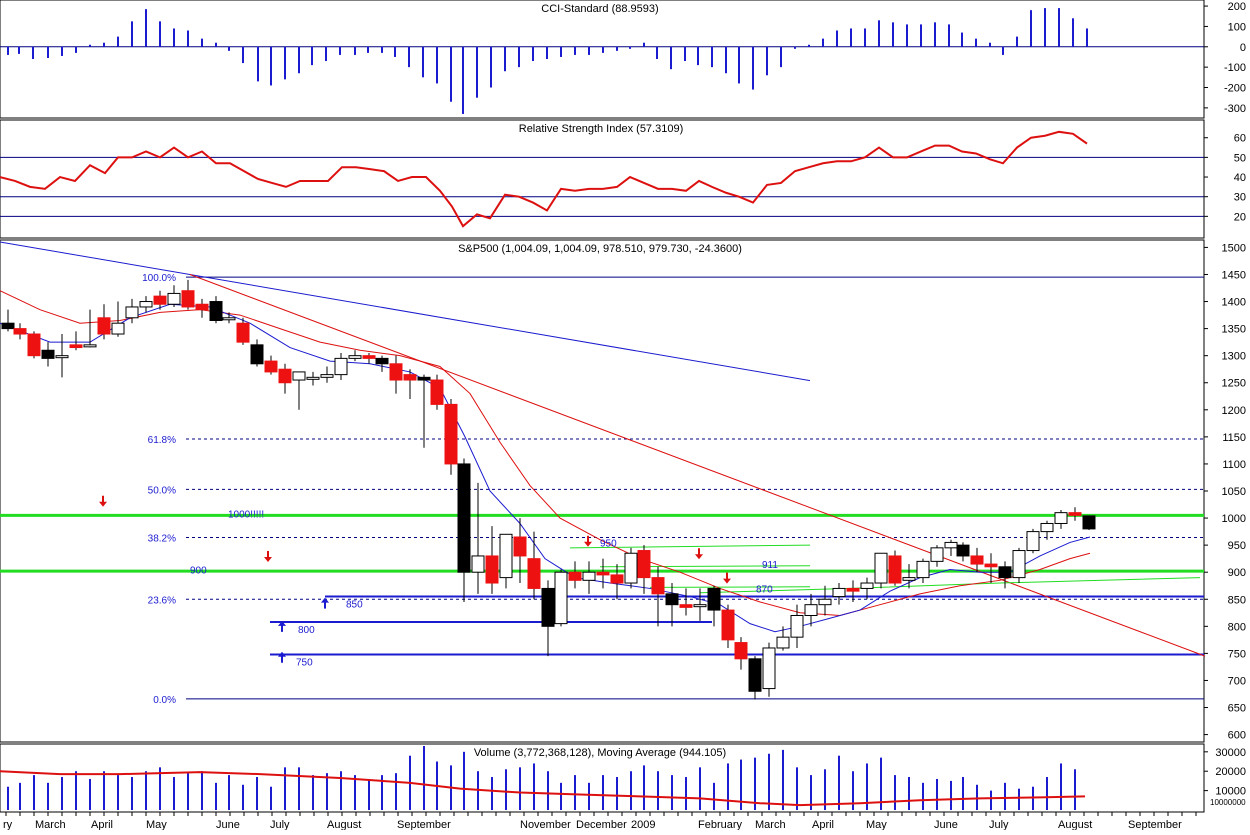 The height and width of the screenshot is (835, 1250). What do you see at coordinates (1237, 27) in the screenshot?
I see `cci-axis-tick-label: 100` at bounding box center [1237, 27].